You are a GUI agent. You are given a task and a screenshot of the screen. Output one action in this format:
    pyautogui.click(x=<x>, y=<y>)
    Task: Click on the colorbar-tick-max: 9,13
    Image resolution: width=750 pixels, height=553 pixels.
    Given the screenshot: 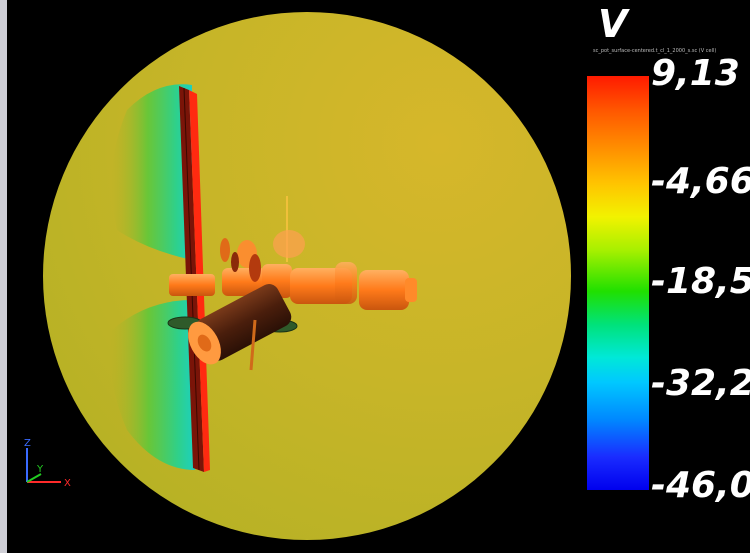 What is the action you would take?
    pyautogui.click(x=695, y=73)
    